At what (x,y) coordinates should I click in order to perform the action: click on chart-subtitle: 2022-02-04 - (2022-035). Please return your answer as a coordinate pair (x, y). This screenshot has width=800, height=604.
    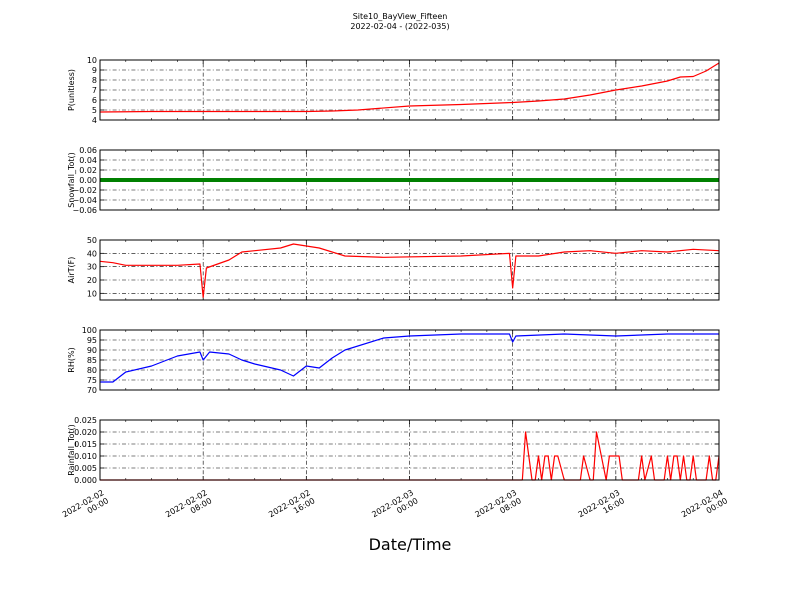
    Looking at the image, I should click on (399, 26).